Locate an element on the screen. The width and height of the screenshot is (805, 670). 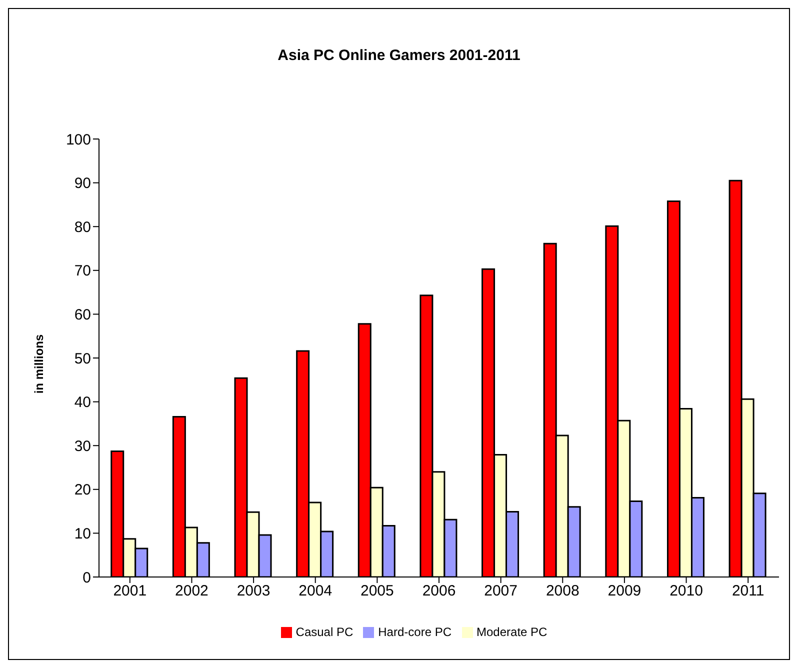
y-tick-label: 100 is located at coordinates (78, 139).